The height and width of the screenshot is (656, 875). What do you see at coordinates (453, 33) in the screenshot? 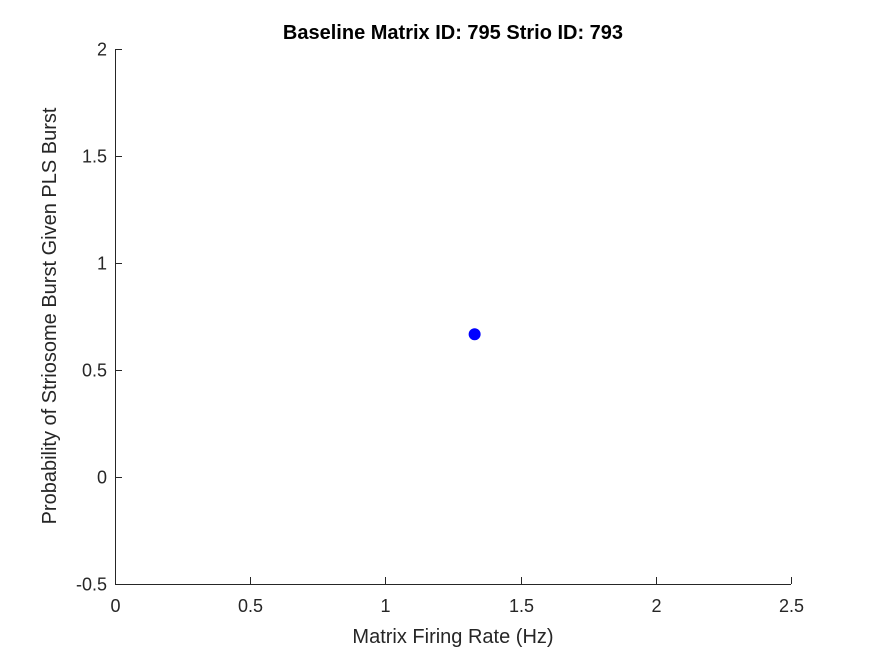
I see `chart-title: Baseline Matrix ID: 795 Strio ID: 793` at bounding box center [453, 33].